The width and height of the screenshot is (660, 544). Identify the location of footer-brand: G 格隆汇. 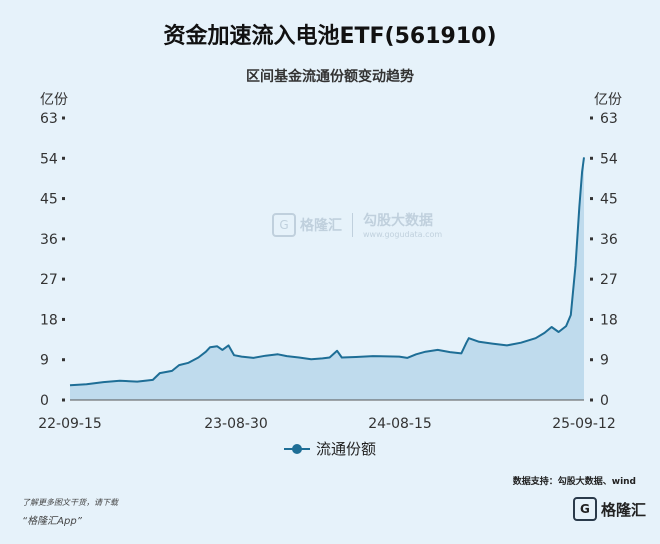
(609, 509).